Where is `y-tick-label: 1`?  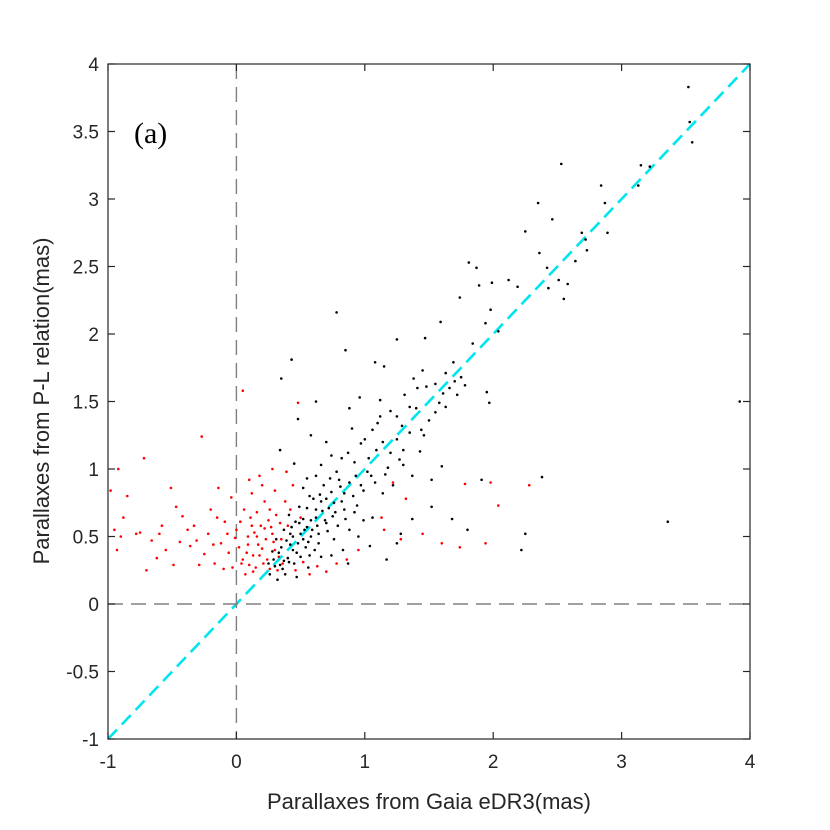
y-tick-label: 1 is located at coordinates (93, 470).